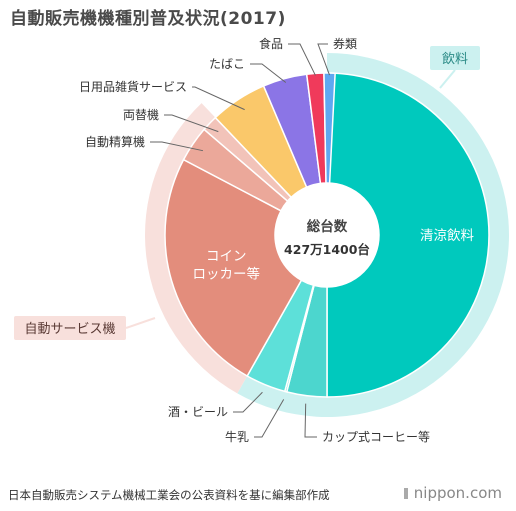 The width and height of the screenshot is (516, 511). I want to click on slice-label-6: 両替機, so click(141, 114).